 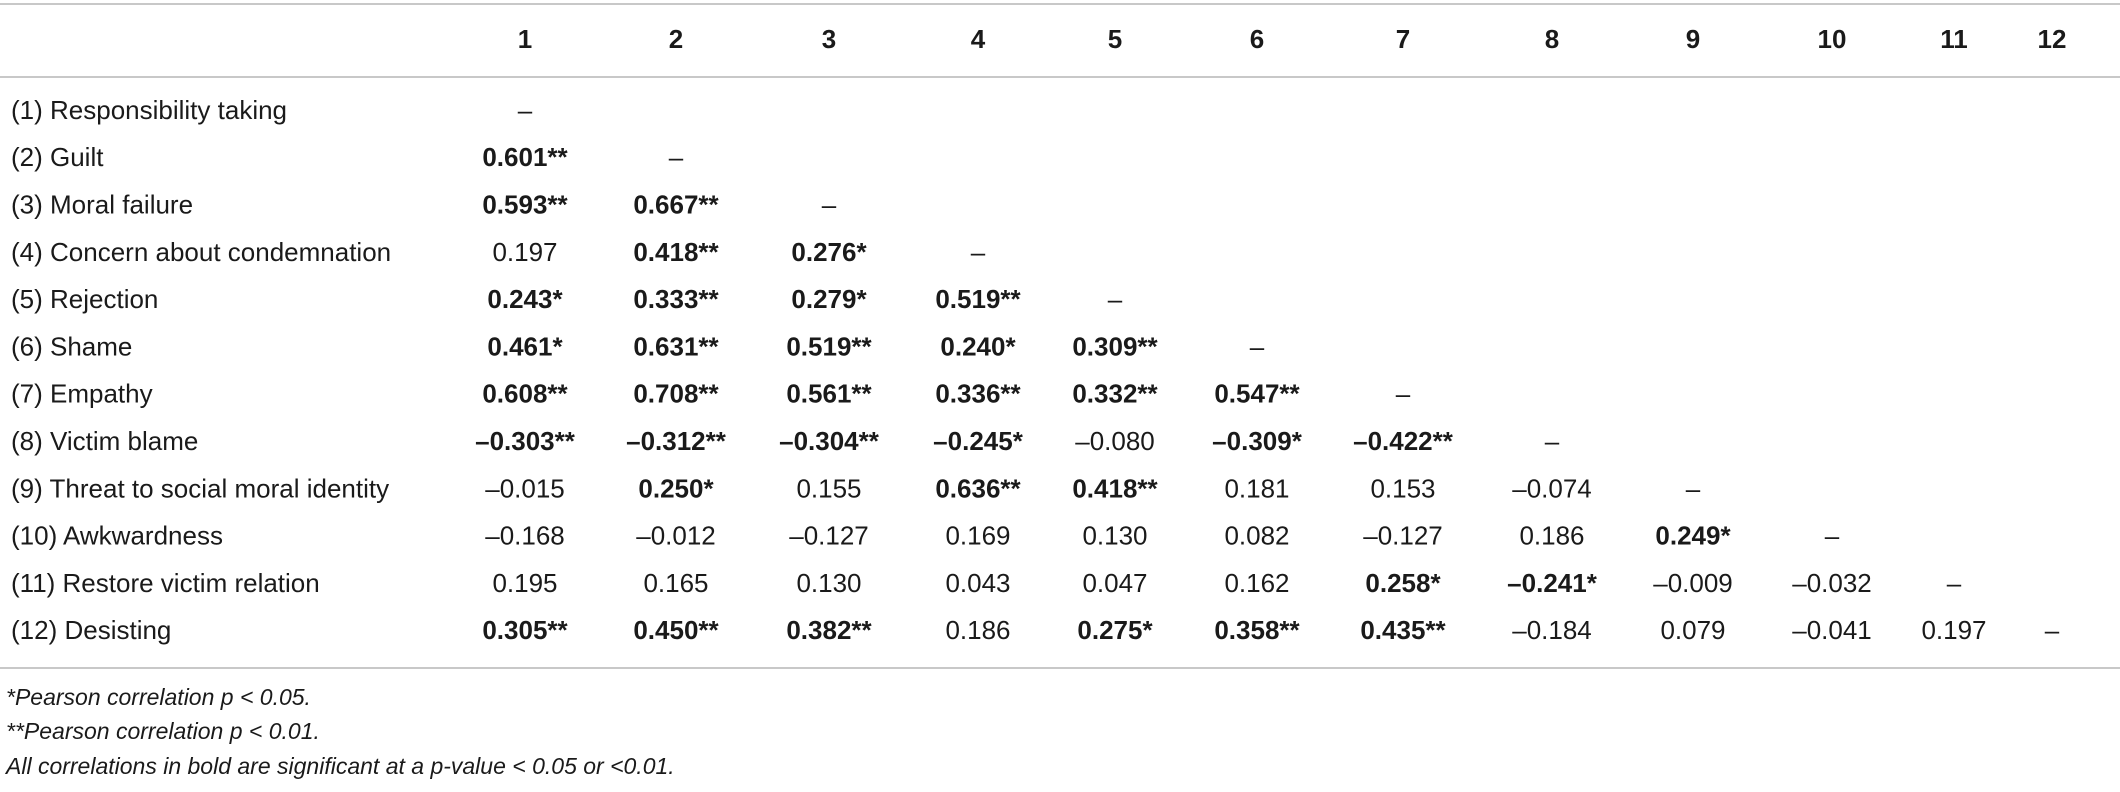 I want to click on cell: 0.333**, so click(x=676, y=299).